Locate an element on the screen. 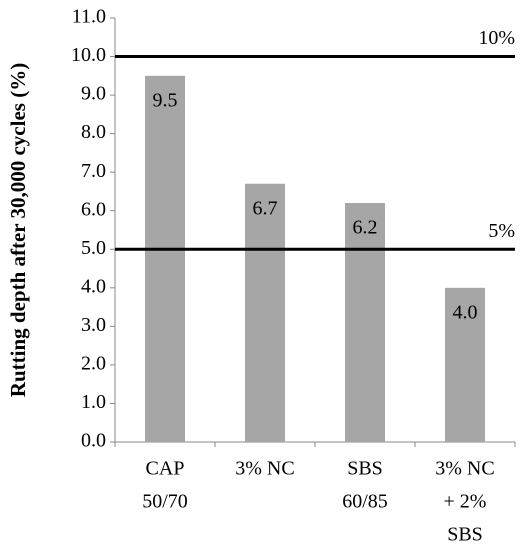 Image resolution: width=523 pixels, height=550 pixels. reference-label: 5% is located at coordinates (501, 231).